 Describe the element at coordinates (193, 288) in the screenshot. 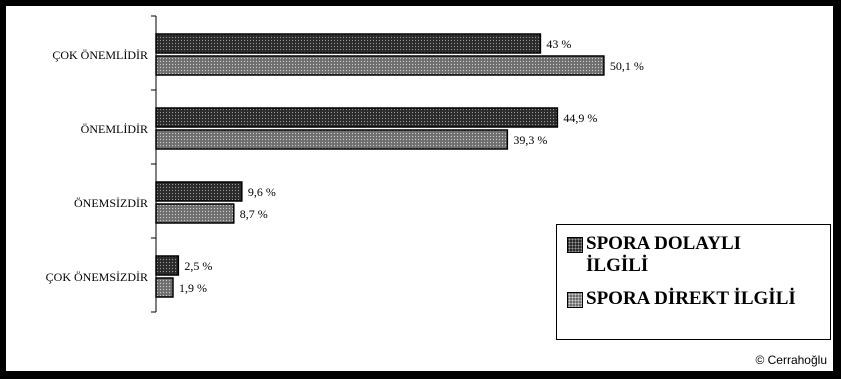

I see `data-label: 1,9 %` at that location.